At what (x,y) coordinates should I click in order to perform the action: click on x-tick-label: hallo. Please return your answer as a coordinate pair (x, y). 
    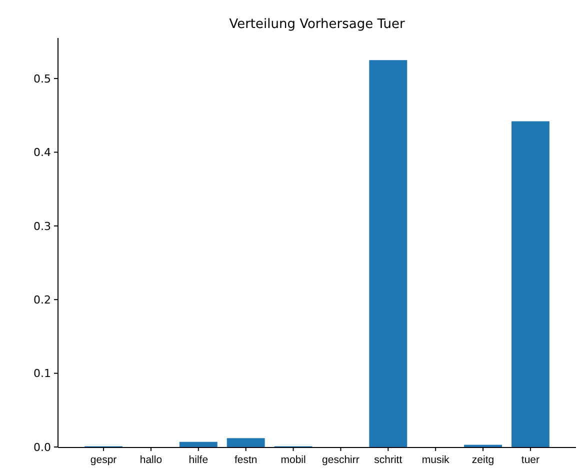
    Looking at the image, I should click on (151, 460).